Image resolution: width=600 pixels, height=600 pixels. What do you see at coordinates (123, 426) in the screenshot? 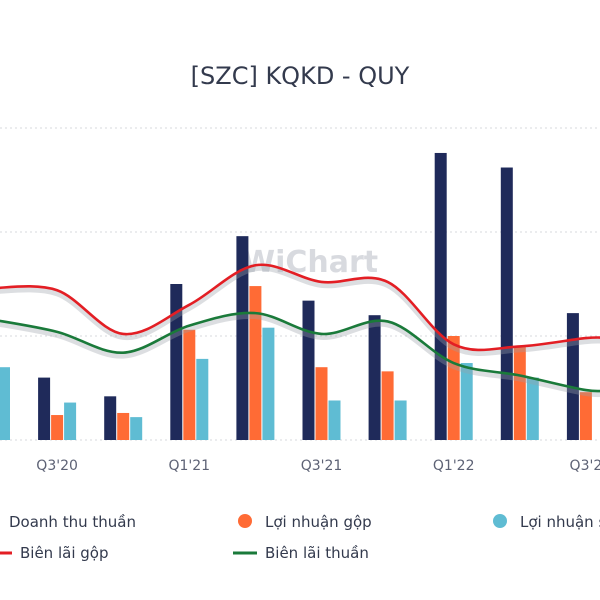
I see `bar-lợi-nhuận-gộp-Q4'20` at bounding box center [123, 426].